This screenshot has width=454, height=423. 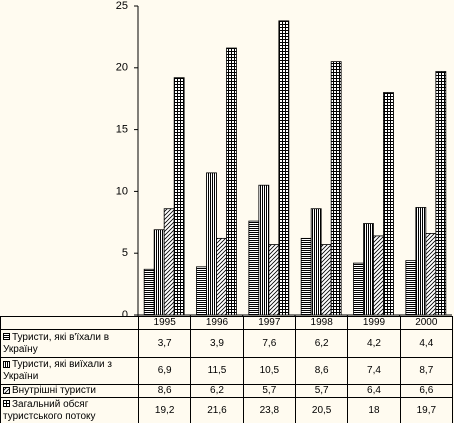 I want to click on year-cell: 1999, so click(x=374, y=323).